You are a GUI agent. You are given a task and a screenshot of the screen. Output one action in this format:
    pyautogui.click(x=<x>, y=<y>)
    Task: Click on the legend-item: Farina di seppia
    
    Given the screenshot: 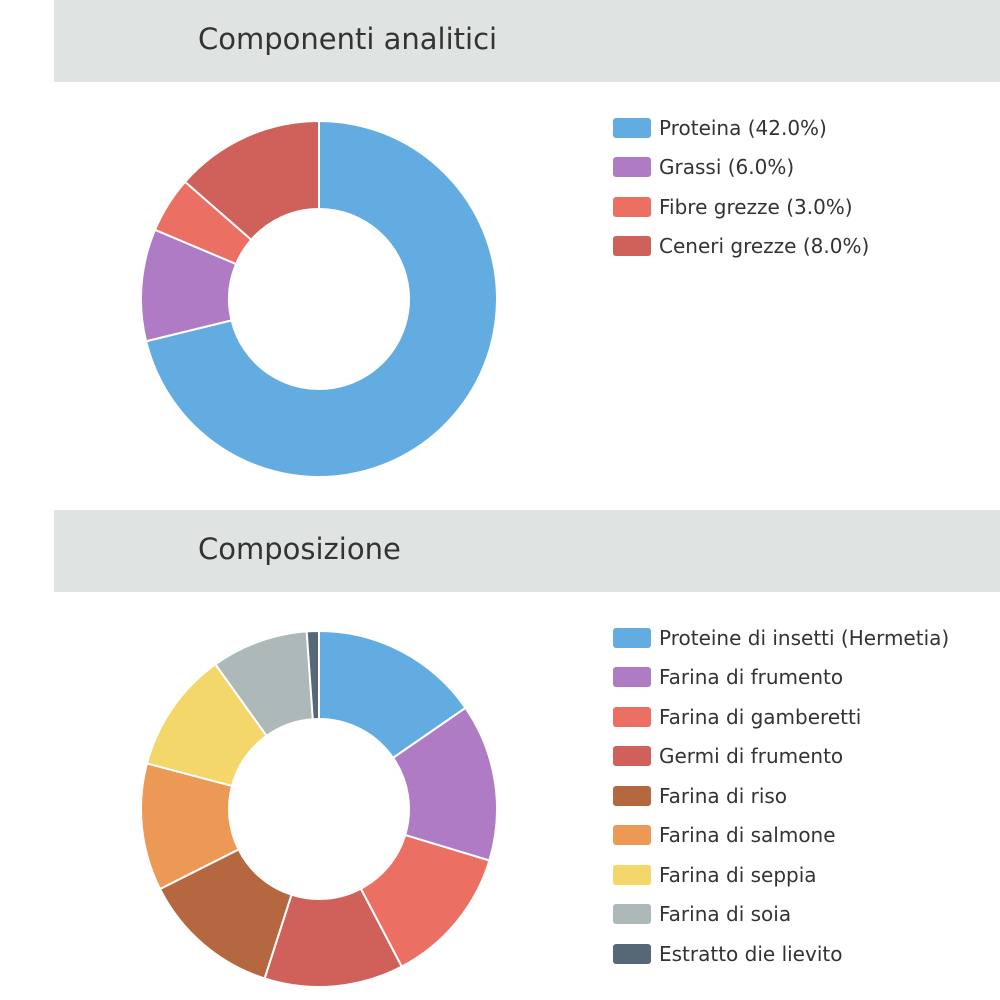 What is the action you would take?
    pyautogui.click(x=781, y=875)
    